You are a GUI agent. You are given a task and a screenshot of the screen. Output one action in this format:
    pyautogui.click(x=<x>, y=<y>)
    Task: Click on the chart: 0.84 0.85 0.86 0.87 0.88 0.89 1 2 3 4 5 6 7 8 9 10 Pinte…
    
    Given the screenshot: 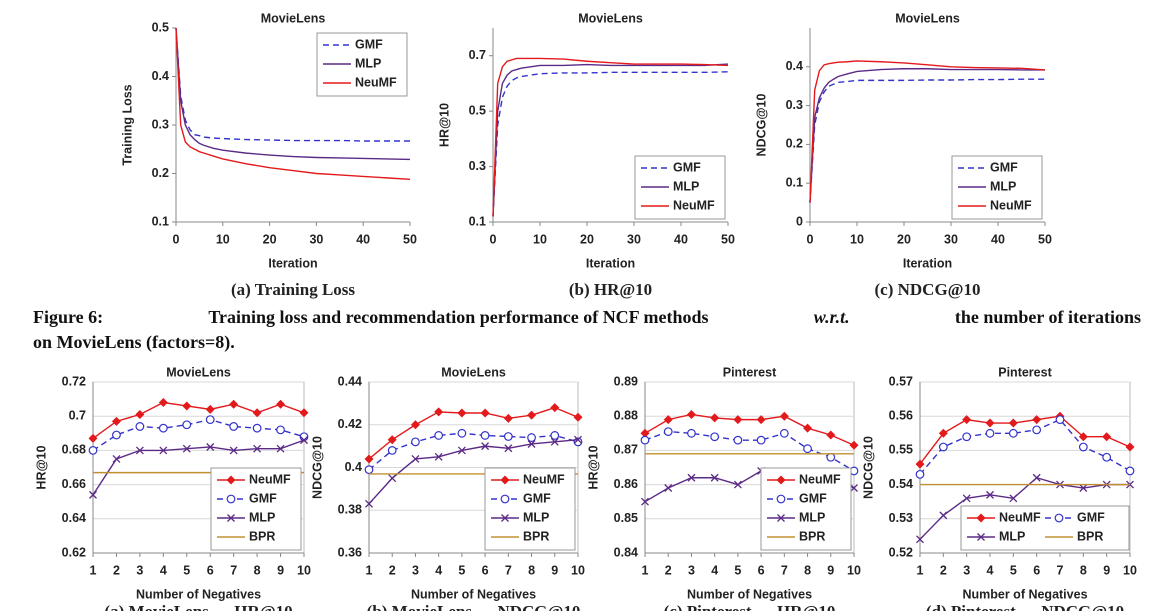 What is the action you would take?
    pyautogui.click(x=723, y=488)
    